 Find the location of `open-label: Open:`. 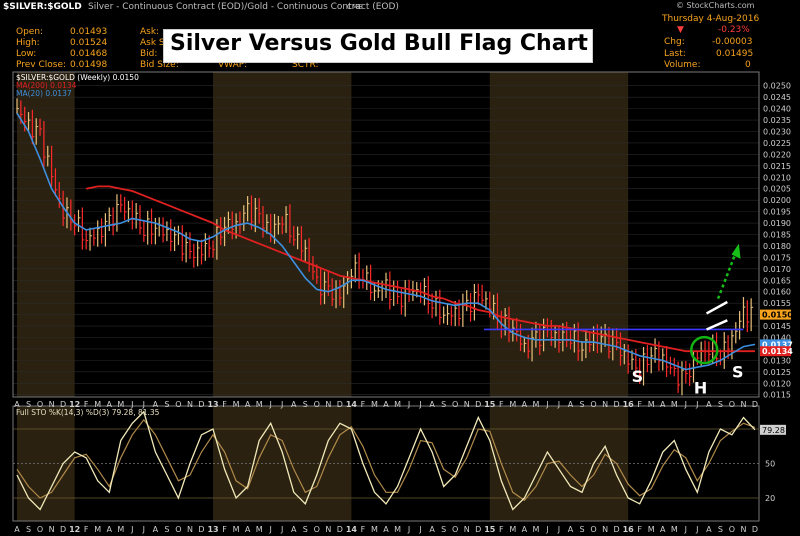

open-label: Open: is located at coordinates (30, 32).